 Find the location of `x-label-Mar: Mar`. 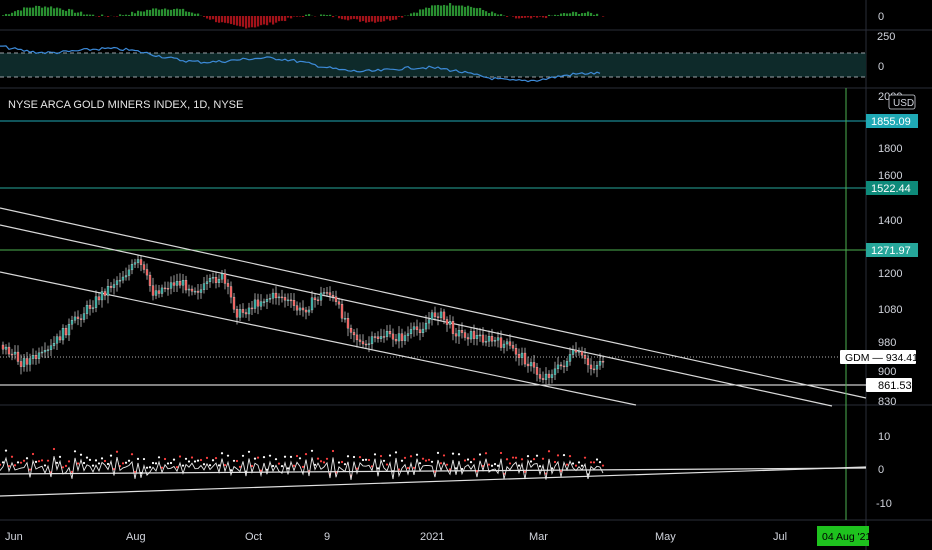

x-label-Mar: Mar is located at coordinates (538, 537).